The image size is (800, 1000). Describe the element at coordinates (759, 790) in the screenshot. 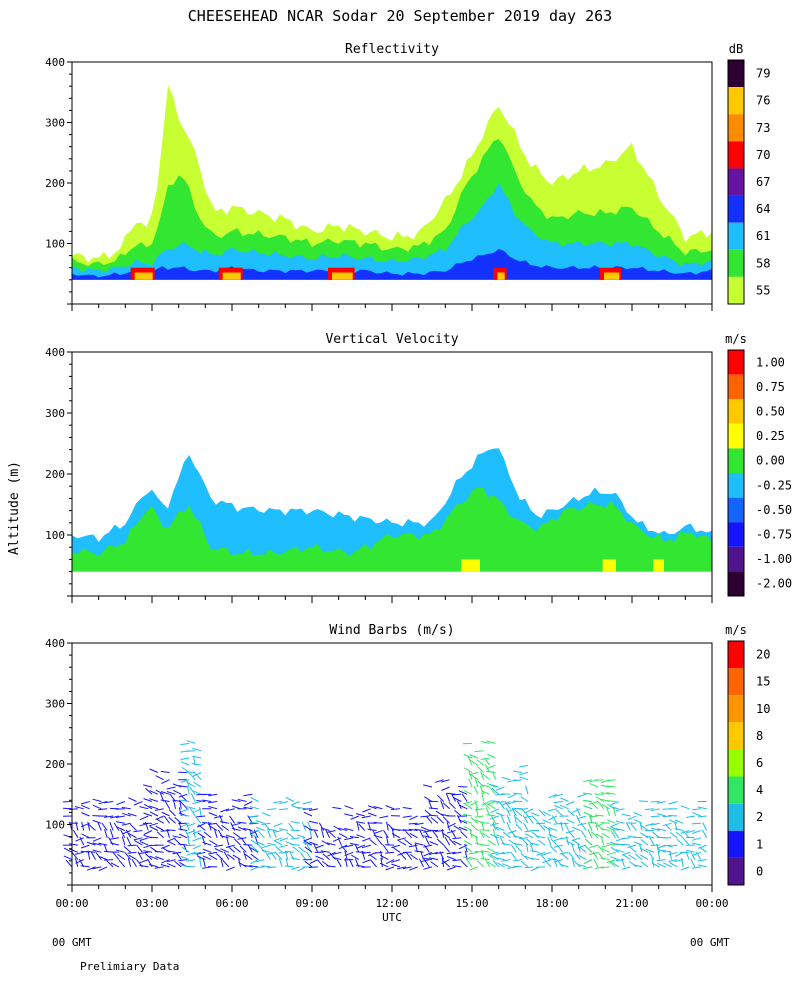

I see `colorbar-label: 4` at that location.